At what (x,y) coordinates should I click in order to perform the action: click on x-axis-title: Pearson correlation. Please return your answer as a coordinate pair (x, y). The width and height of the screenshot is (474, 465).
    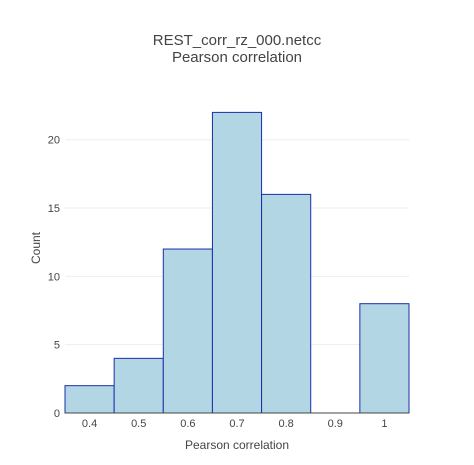
    Looking at the image, I should click on (237, 445).